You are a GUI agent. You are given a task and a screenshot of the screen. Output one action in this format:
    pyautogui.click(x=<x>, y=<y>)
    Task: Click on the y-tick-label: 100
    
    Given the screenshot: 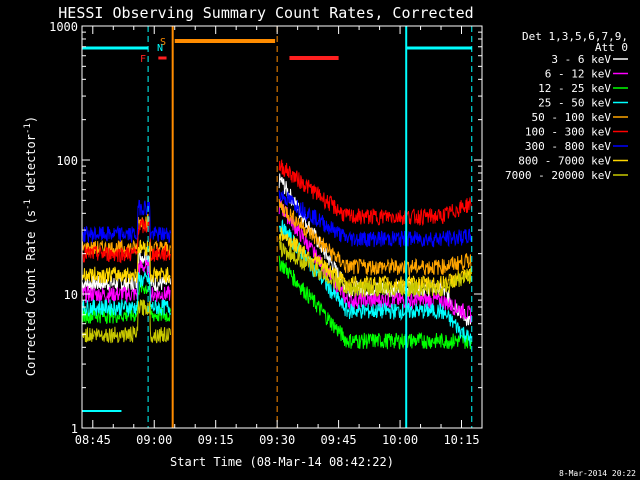 What is the action you would take?
    pyautogui.click(x=67, y=161)
    